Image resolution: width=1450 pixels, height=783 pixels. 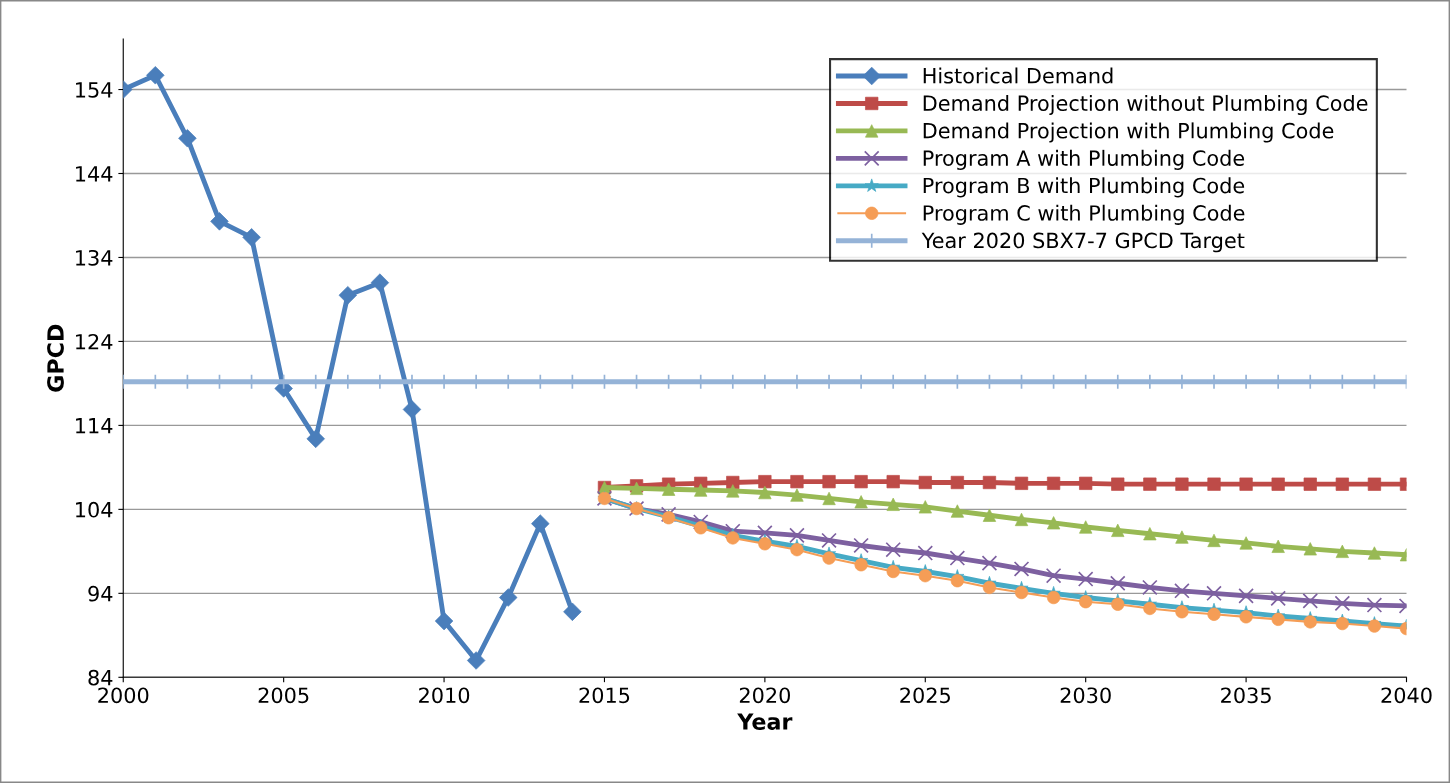 What do you see at coordinates (94, 174) in the screenshot?
I see `y-tick-label: 144` at bounding box center [94, 174].